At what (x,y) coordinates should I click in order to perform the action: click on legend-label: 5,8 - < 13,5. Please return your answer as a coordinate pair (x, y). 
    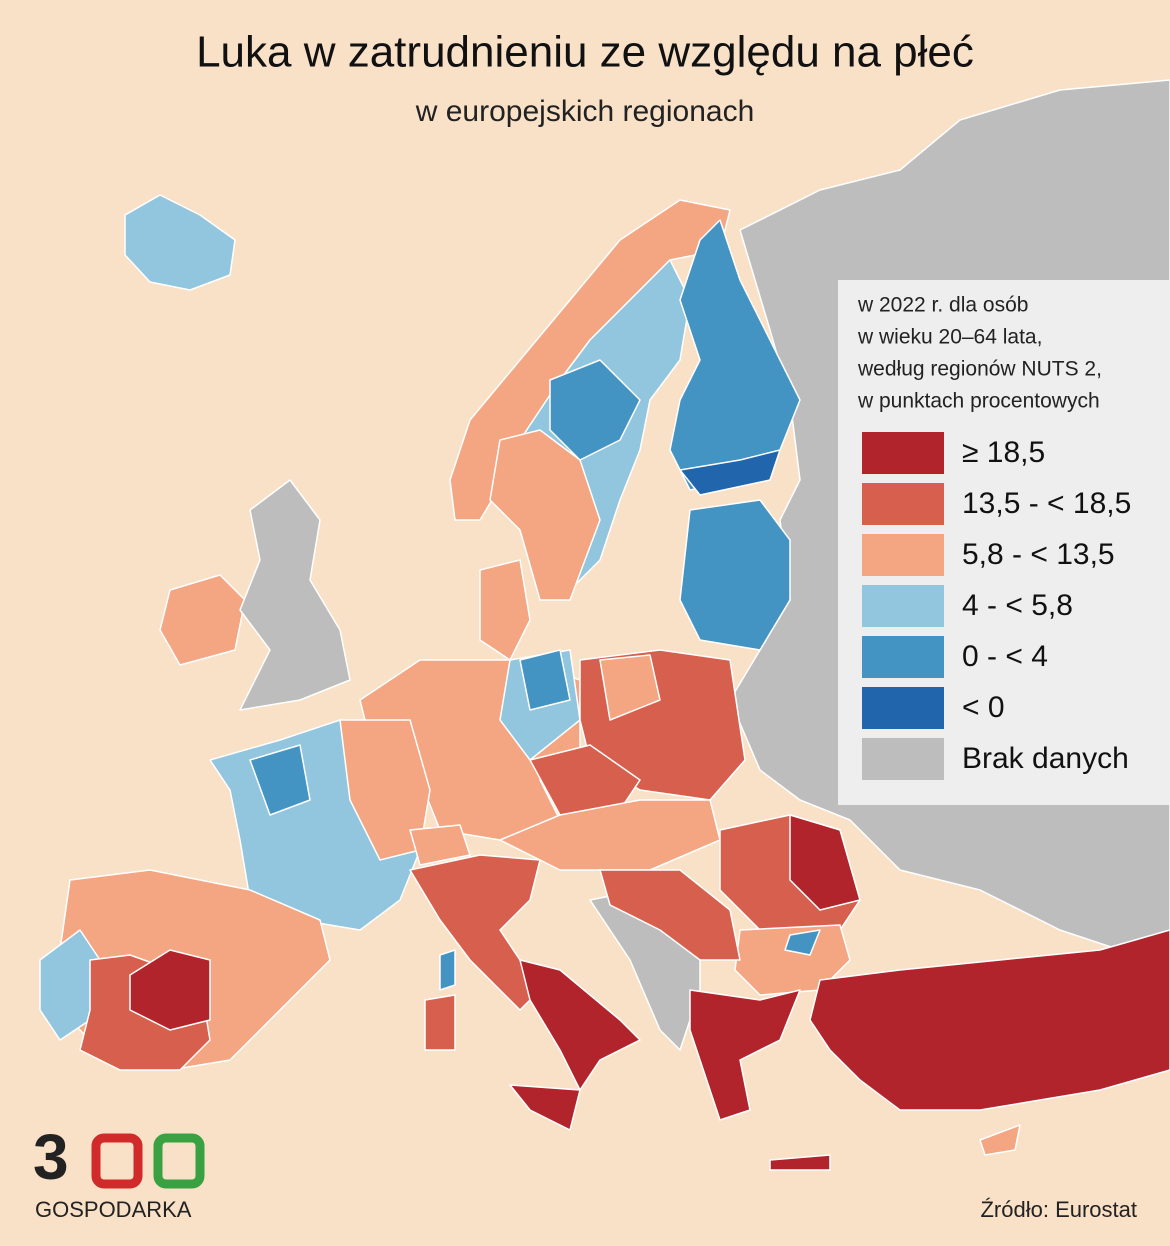
    Looking at the image, I should click on (1038, 554).